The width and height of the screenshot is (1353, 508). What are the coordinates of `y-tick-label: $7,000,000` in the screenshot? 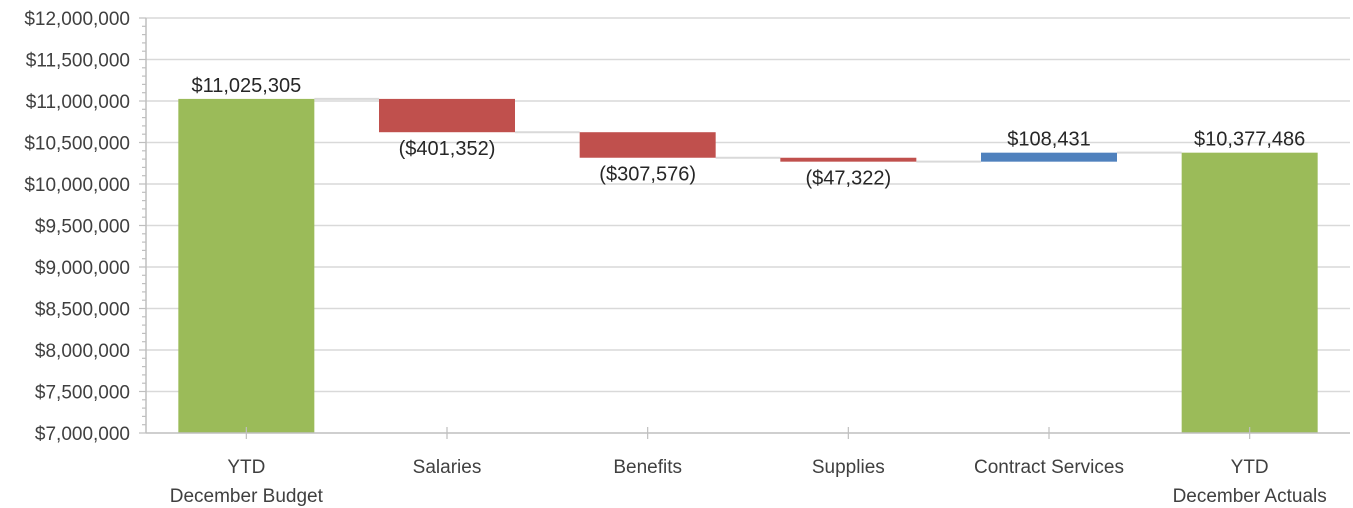 It's located at (82, 434).